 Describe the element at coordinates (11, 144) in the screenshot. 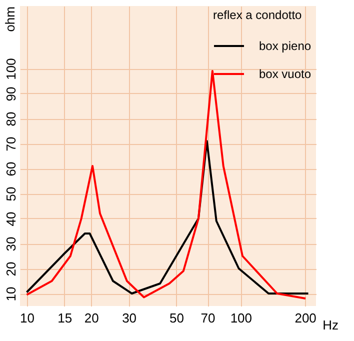

I see `y-tick-label: 70` at that location.